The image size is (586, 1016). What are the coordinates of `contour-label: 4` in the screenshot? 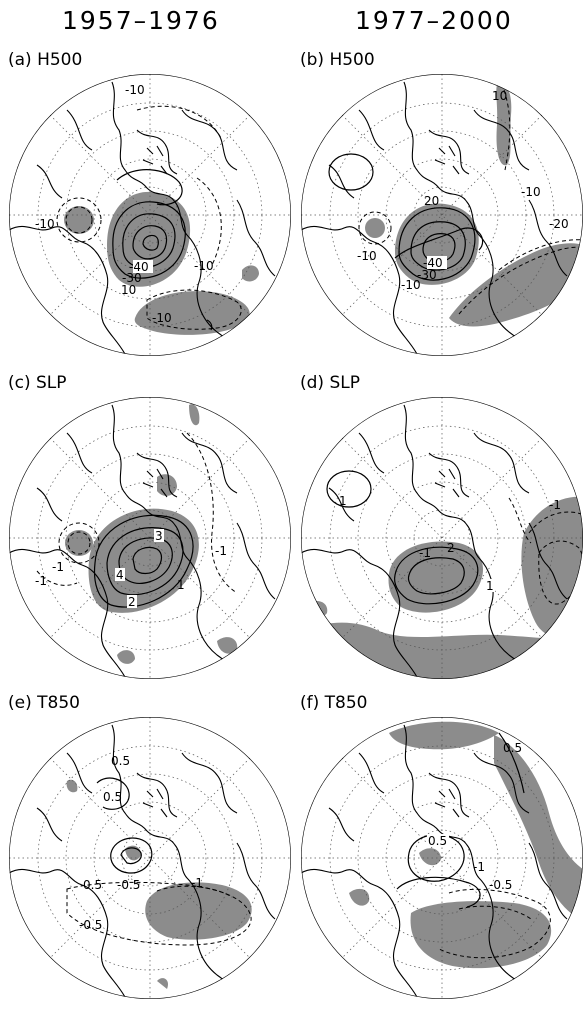 It's located at (120, 575).